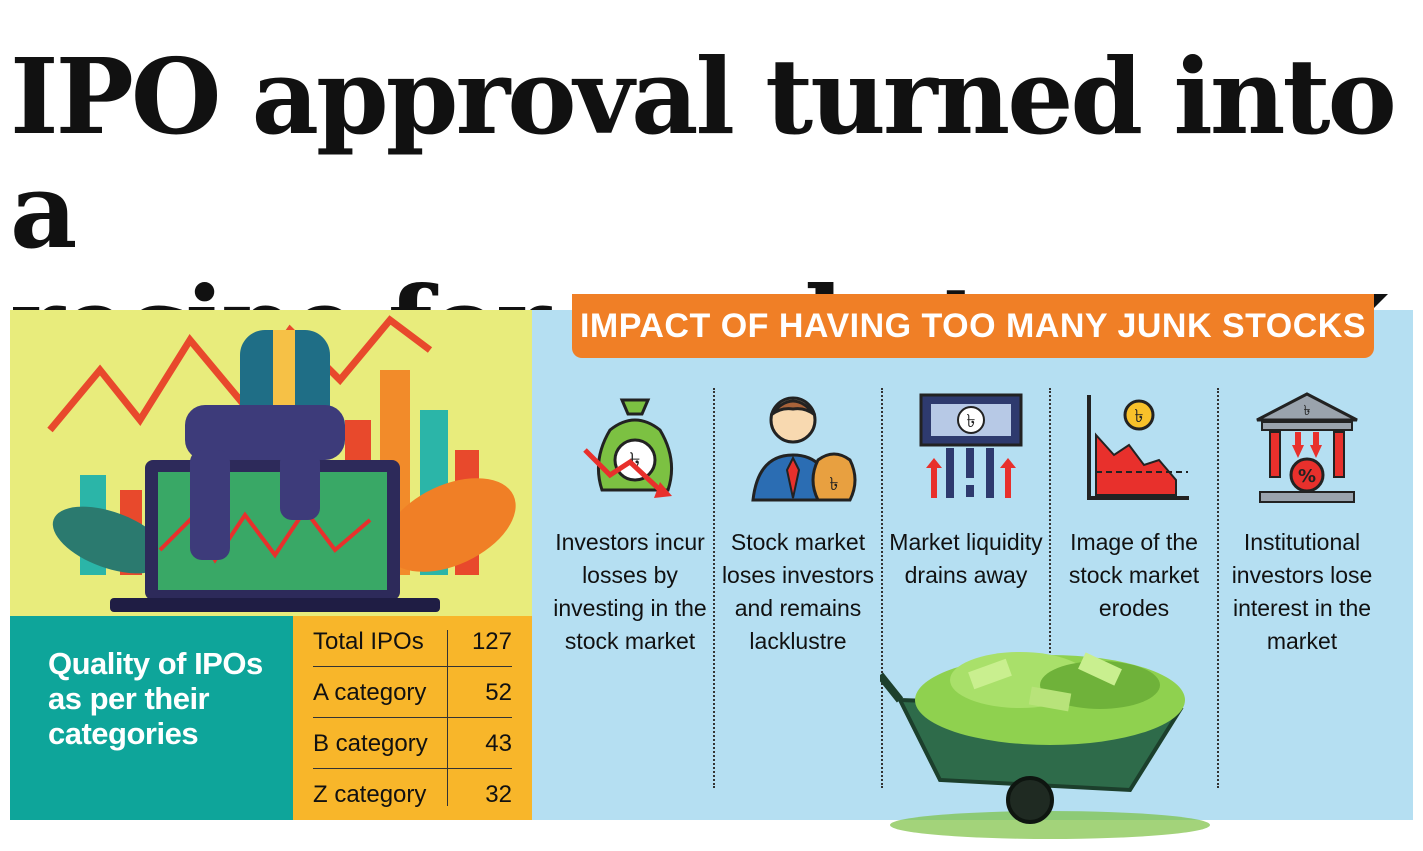  Describe the element at coordinates (498, 743) in the screenshot. I see `row-value: 43` at that location.